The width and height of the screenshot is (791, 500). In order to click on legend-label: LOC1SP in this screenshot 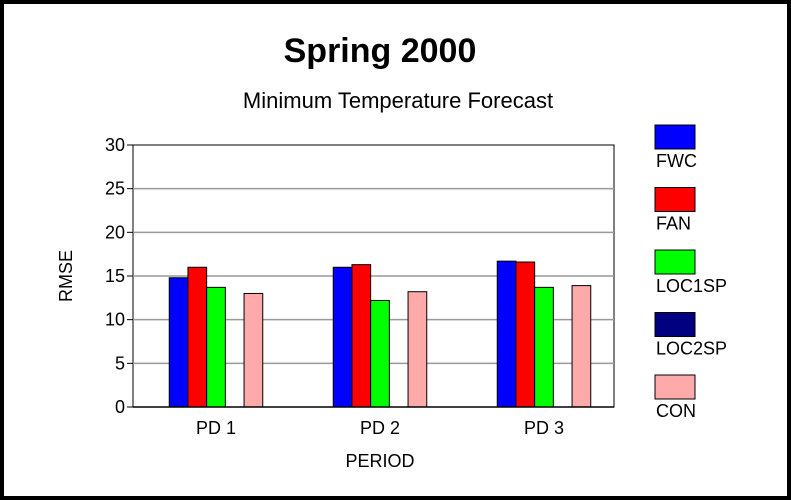, I will do `click(691, 286)`.